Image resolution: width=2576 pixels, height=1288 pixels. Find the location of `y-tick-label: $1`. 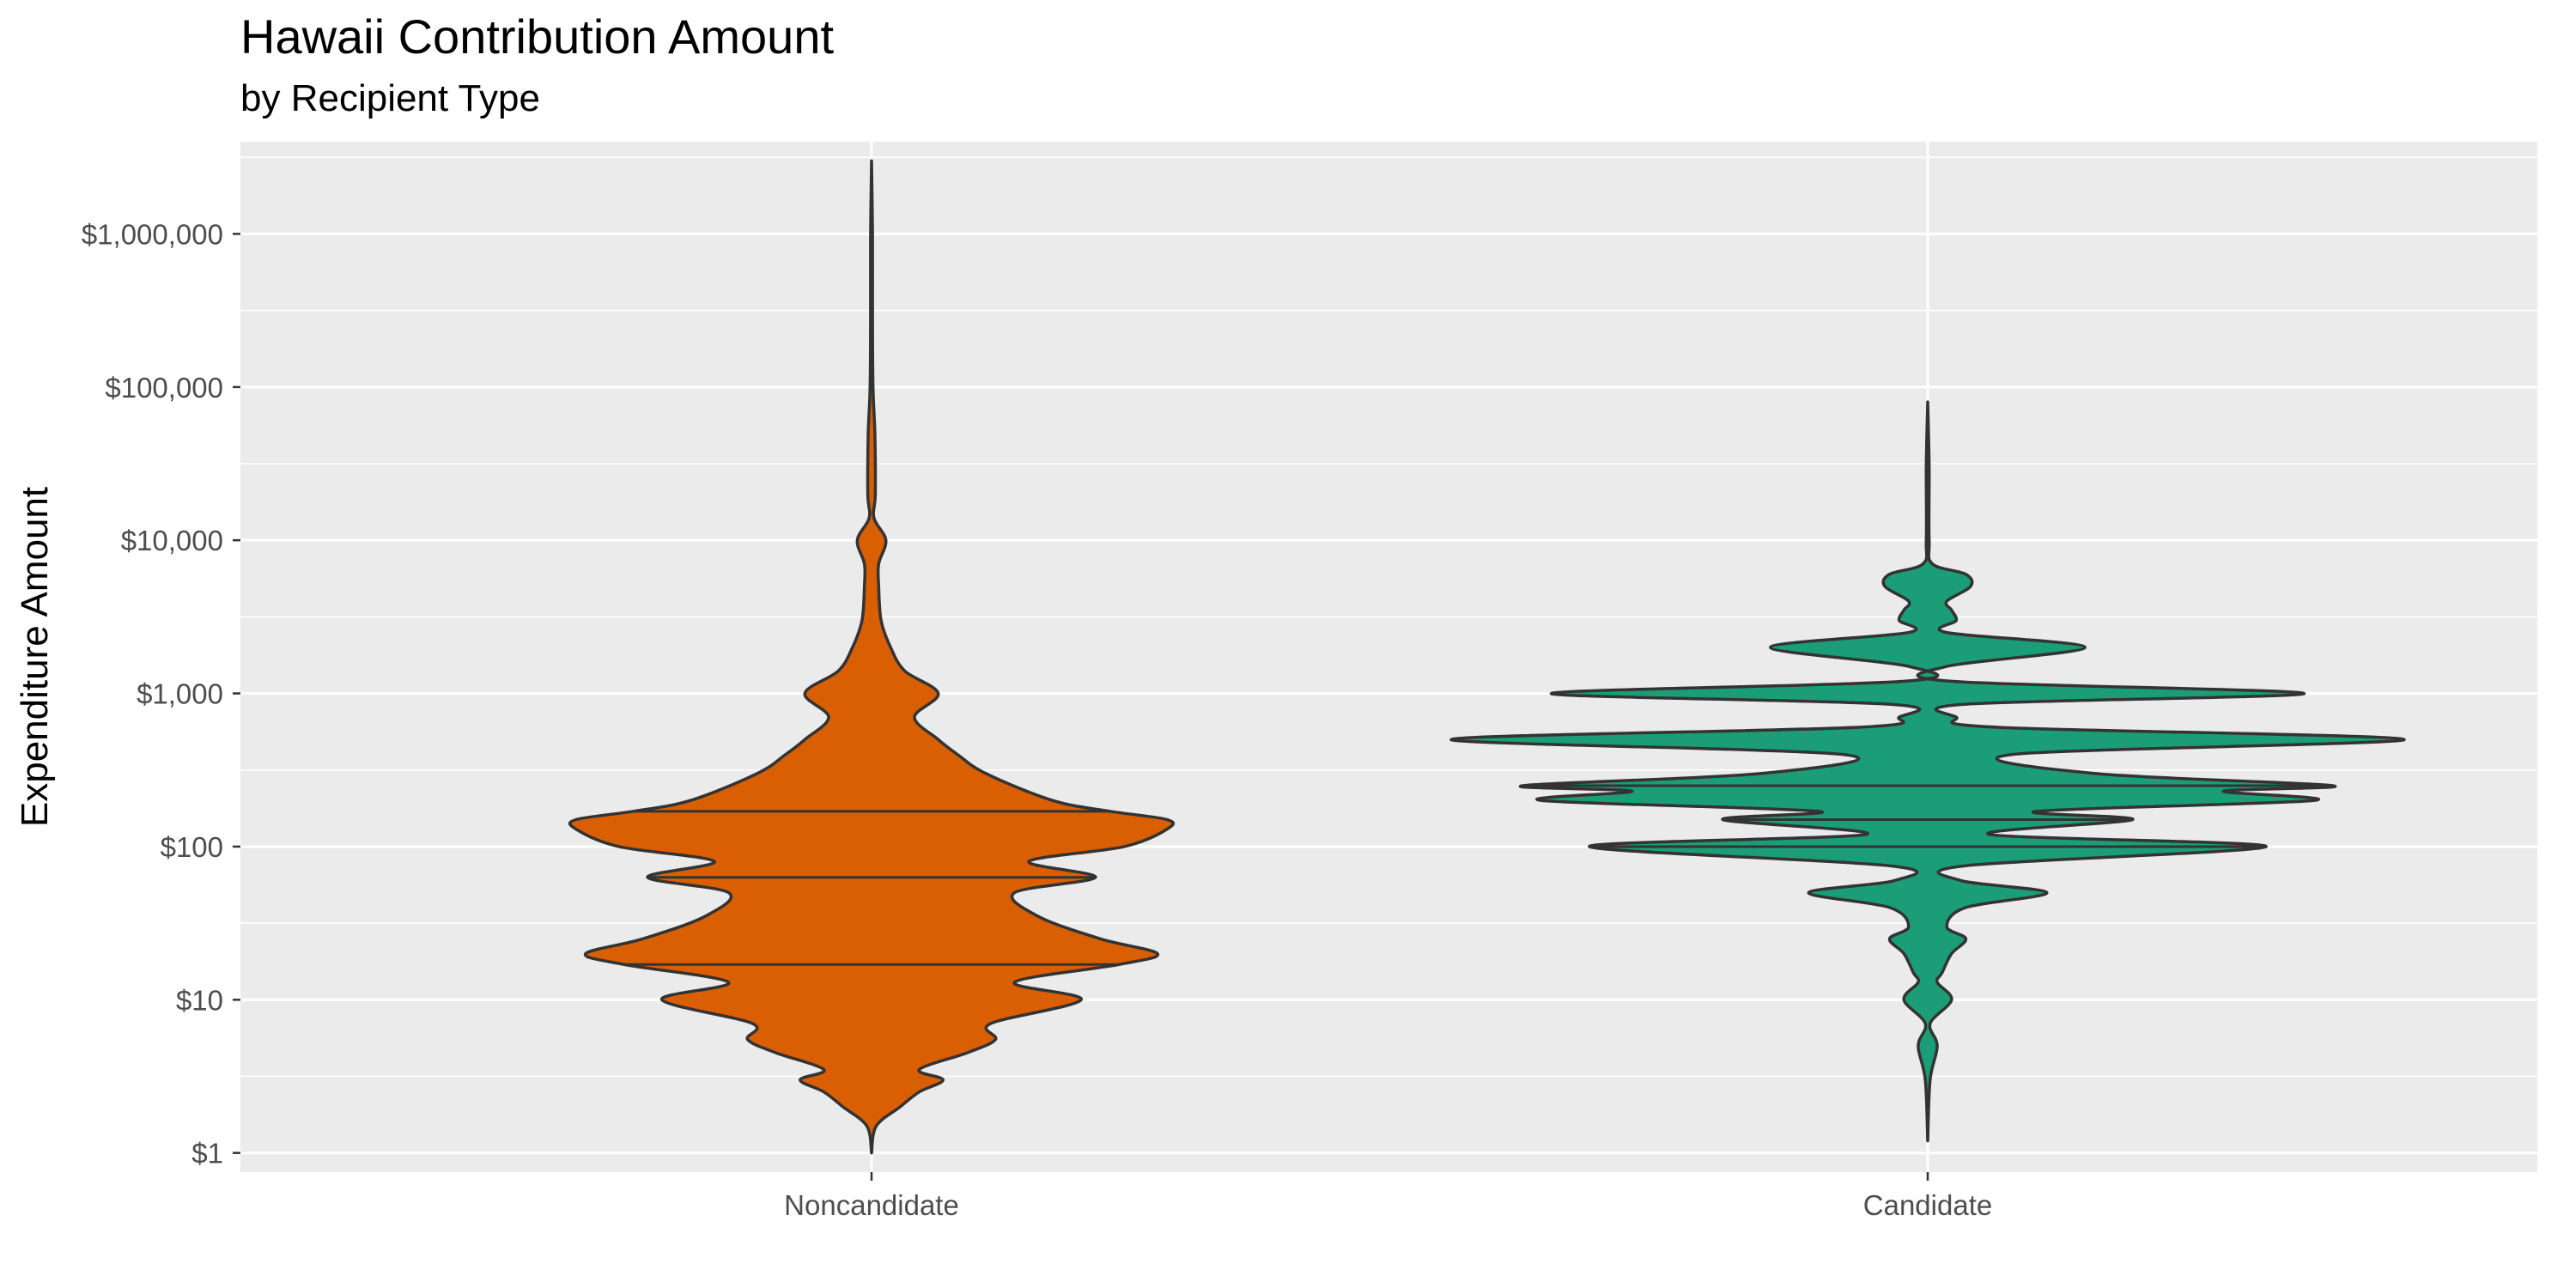

y-tick-label: $1 is located at coordinates (207, 1154).